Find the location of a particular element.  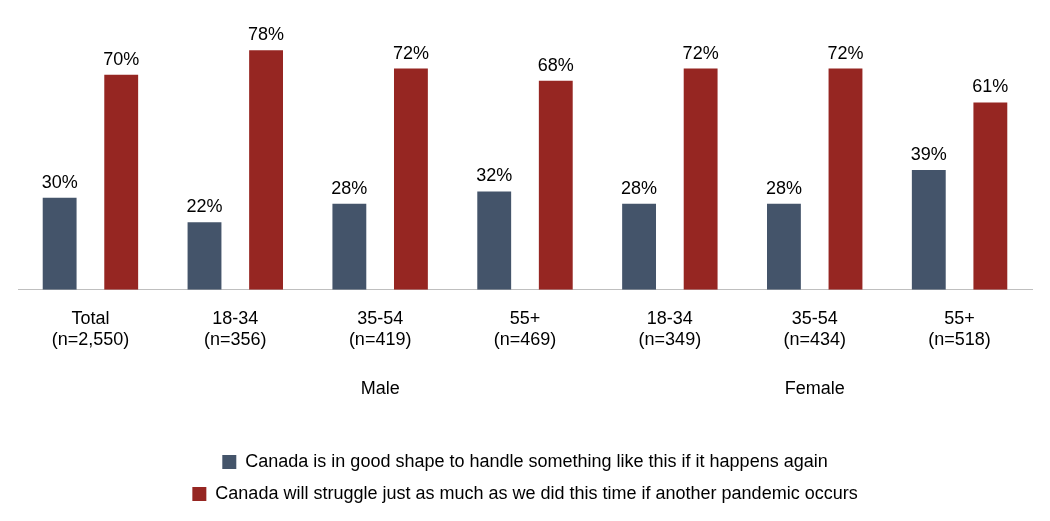

data-label: 61% is located at coordinates (990, 86).